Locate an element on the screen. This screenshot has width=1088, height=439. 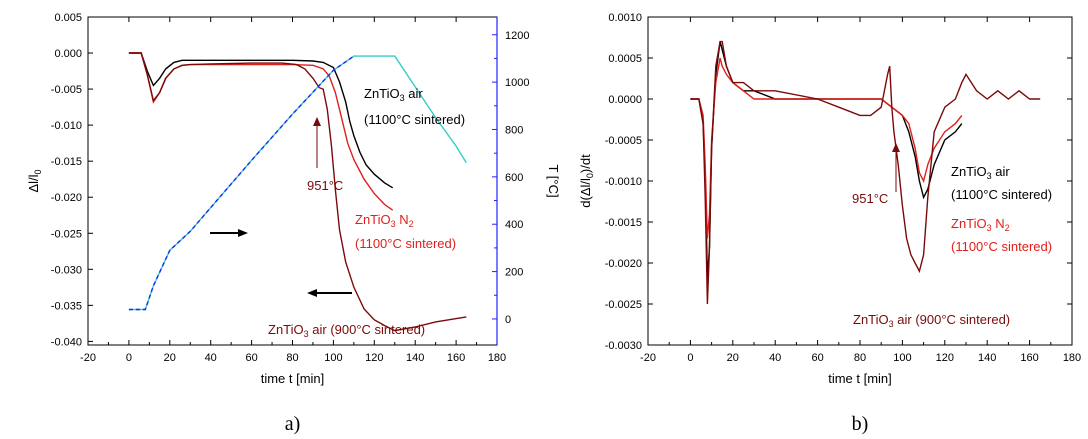
y-tick-label: -0.0025 is located at coordinates (623, 305).